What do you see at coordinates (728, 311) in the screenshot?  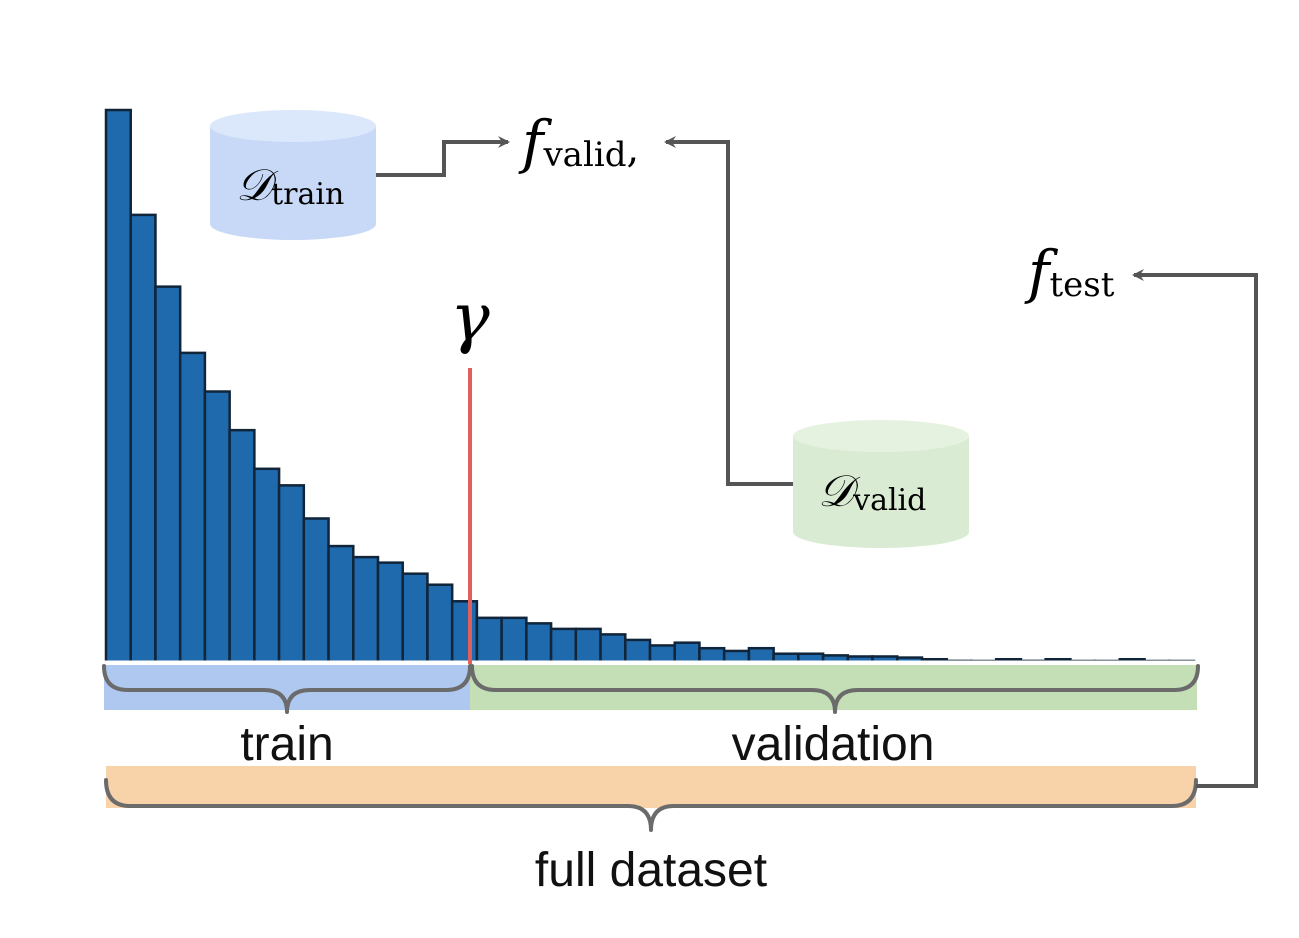 I see `d-valid-to-f-valid-arrow` at bounding box center [728, 311].